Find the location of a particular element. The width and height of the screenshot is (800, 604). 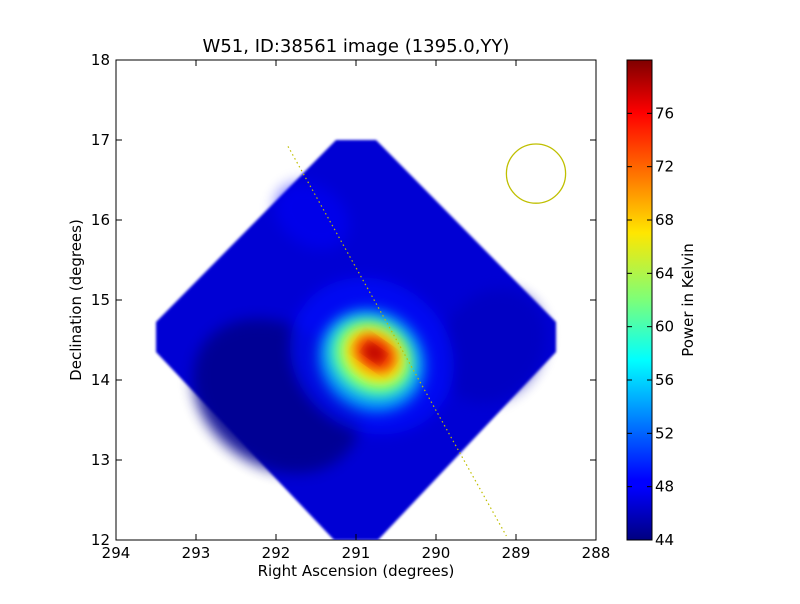

colorbar-tick-label: 60 is located at coordinates (664, 327).